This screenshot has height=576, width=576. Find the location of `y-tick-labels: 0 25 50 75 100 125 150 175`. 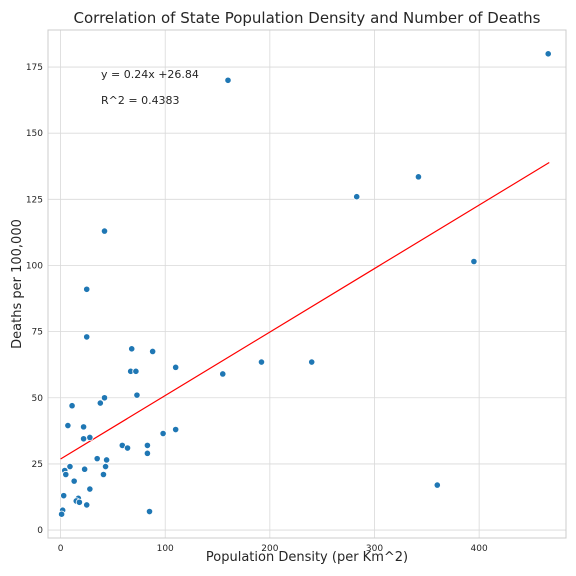

y-tick-labels: 0 25 50 75 100 125 150 175 is located at coordinates (34, 299).